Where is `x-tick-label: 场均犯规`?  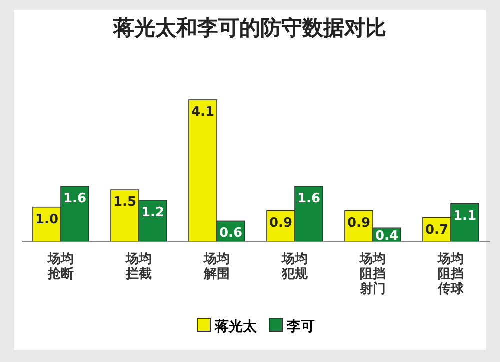
x-tick-label: 场均犯规 is located at coordinates (295, 267).